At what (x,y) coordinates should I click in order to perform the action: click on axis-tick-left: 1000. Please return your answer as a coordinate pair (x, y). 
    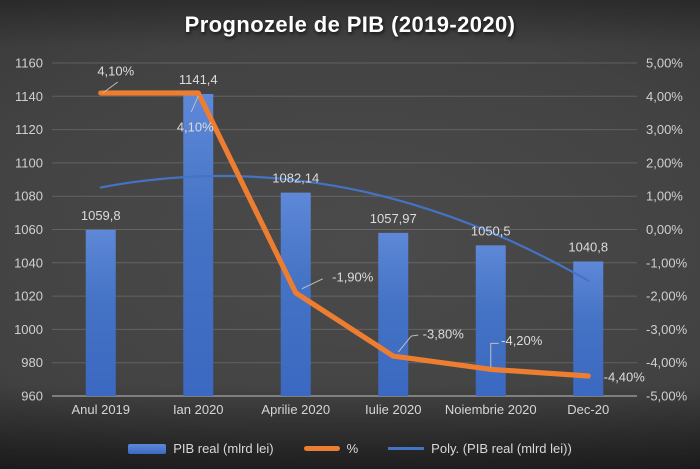
    Looking at the image, I should click on (28, 329).